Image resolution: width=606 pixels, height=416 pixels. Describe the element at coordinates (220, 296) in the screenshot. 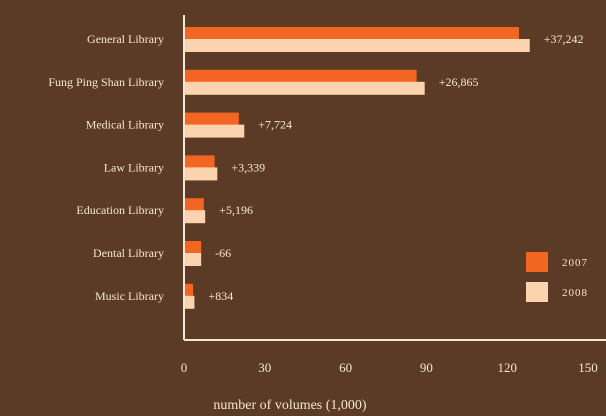

I see `change-label-music-library: +834` at that location.